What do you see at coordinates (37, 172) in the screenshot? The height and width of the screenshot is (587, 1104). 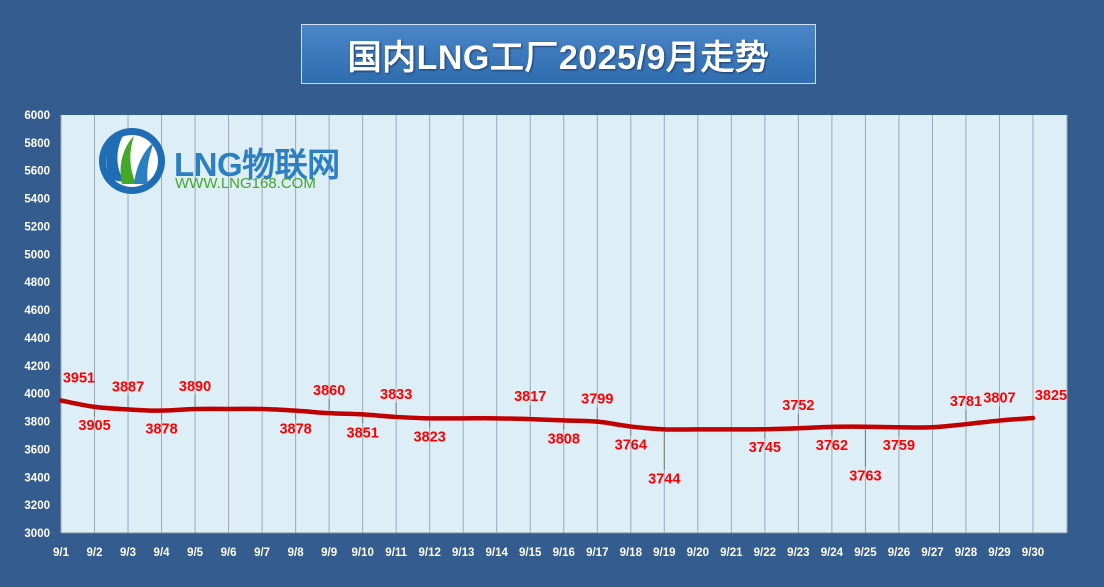 I see `y-tick-label: 5600` at bounding box center [37, 172].